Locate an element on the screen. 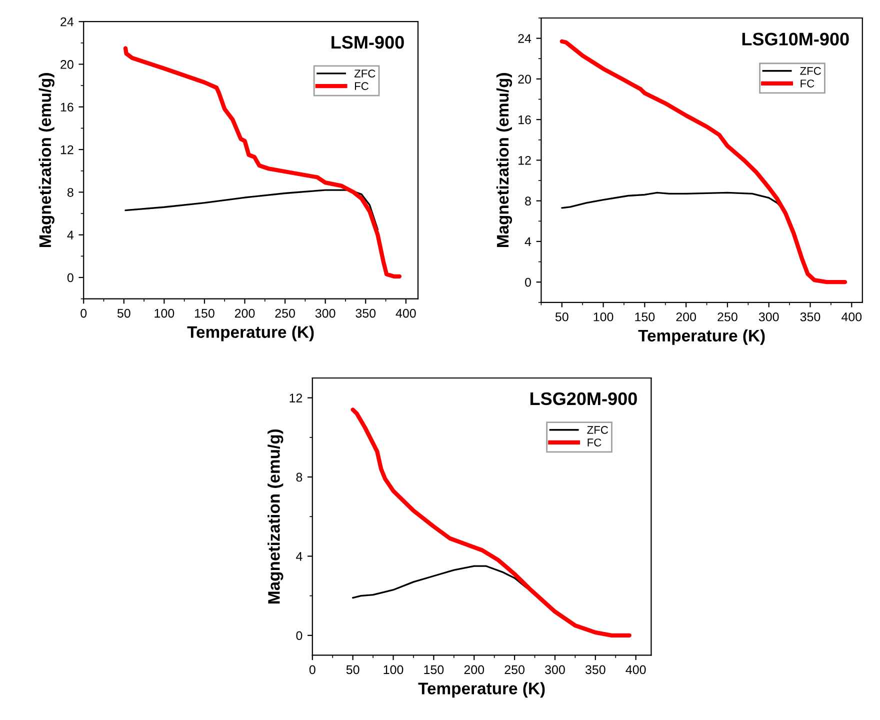  text: LSM-900 is located at coordinates (368, 42).